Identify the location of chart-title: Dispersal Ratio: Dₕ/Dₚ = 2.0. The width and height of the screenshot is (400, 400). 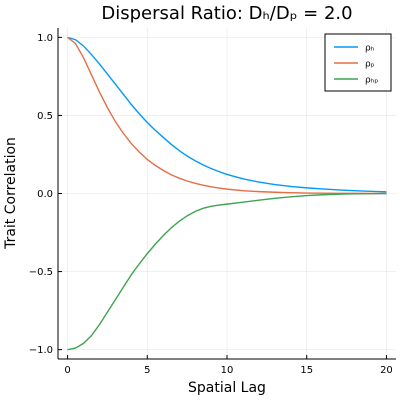
(226, 13).